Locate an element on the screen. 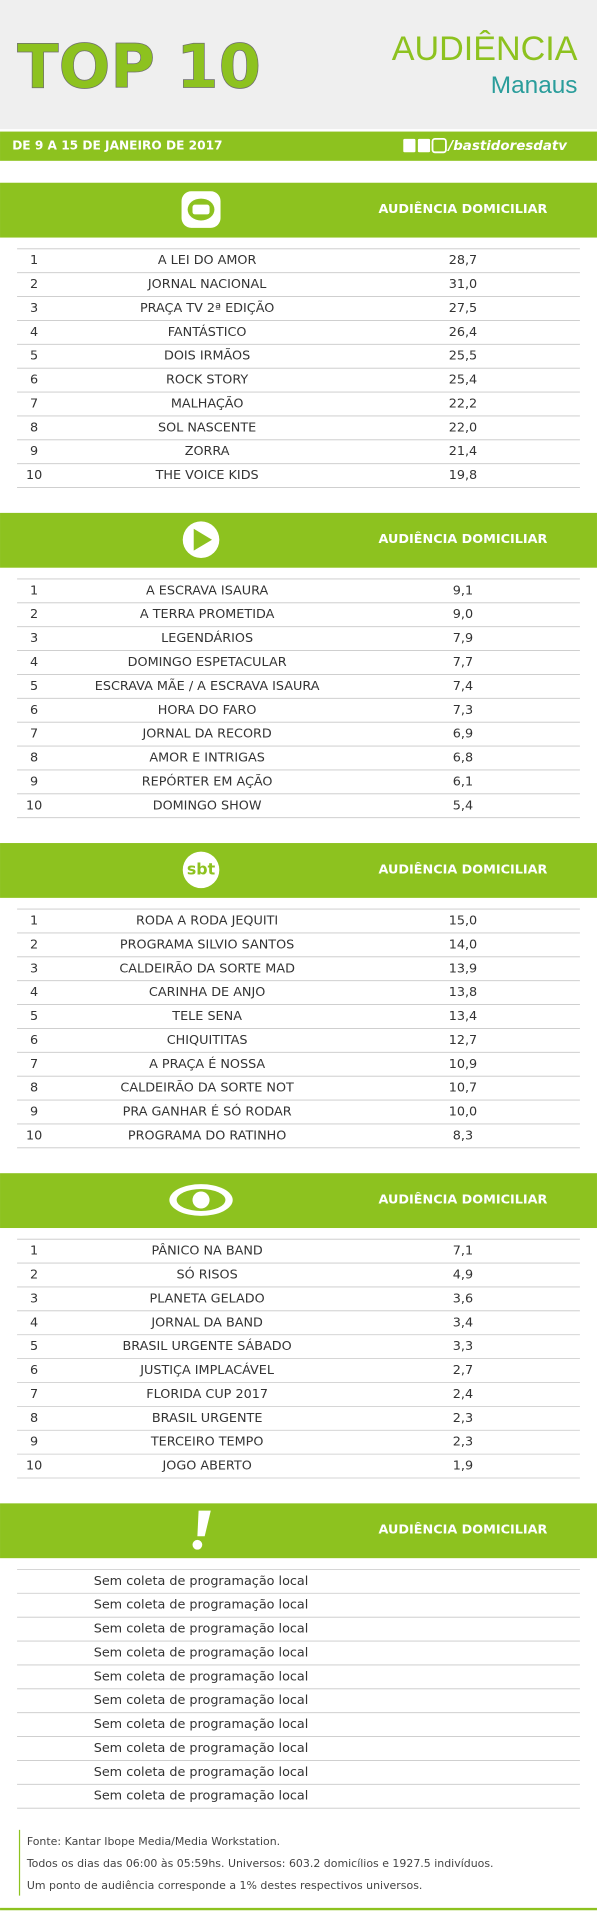  city: Manaus is located at coordinates (534, 85).